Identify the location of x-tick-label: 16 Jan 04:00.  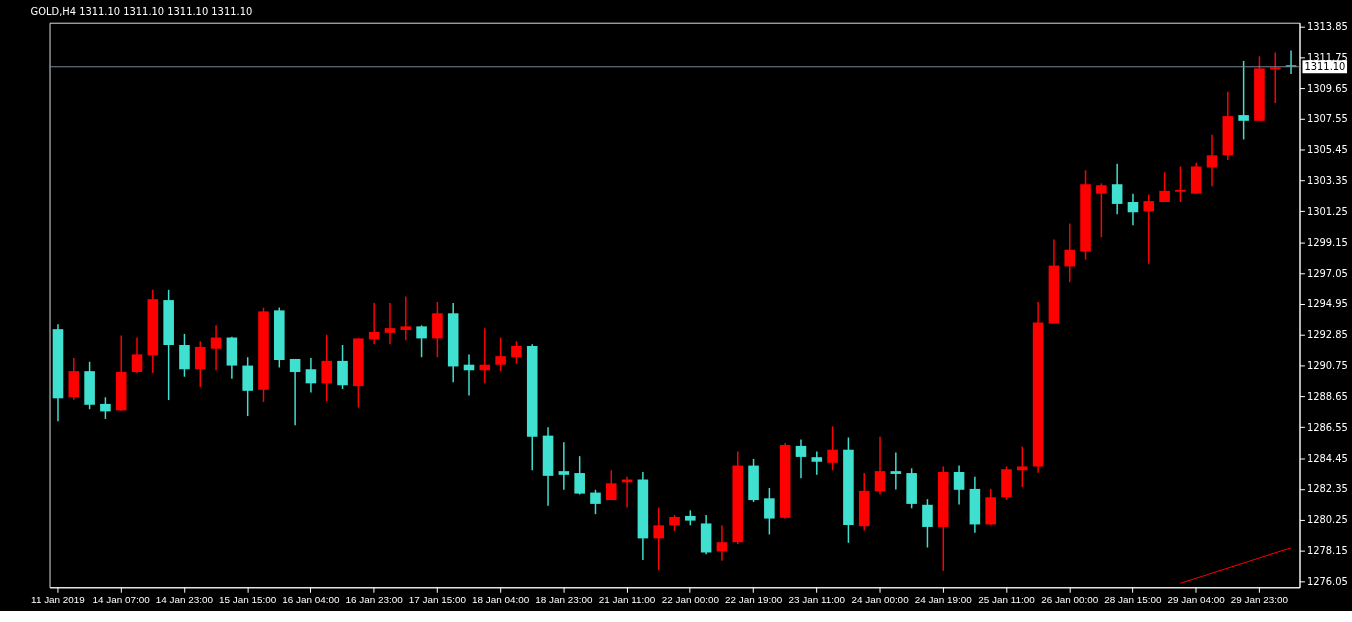
(311, 599).